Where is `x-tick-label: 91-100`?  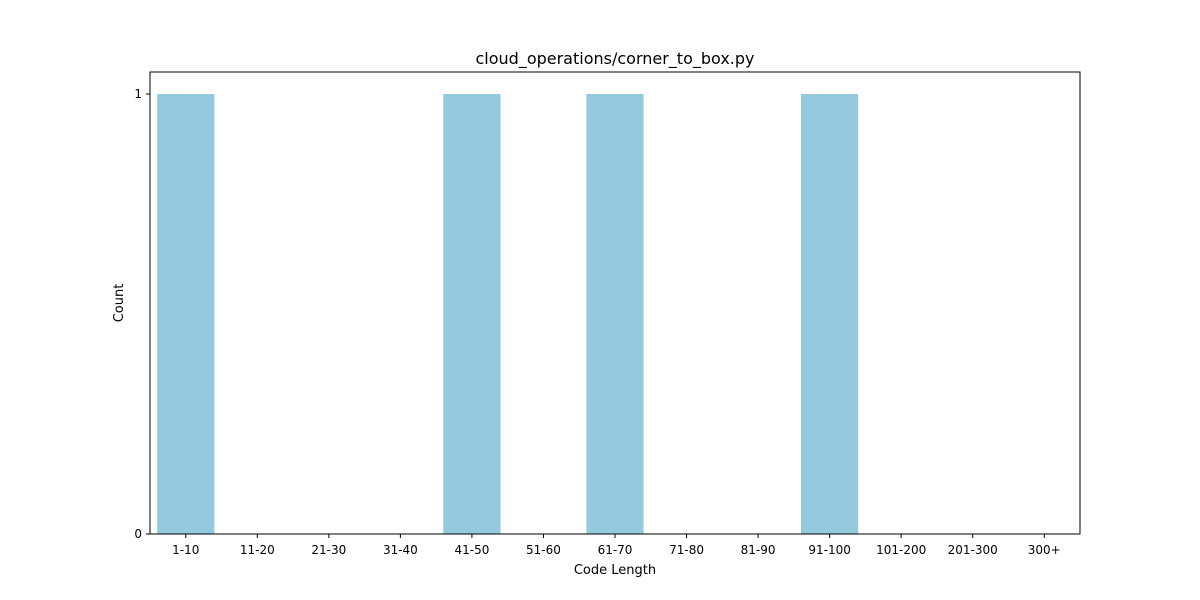
x-tick-label: 91-100 is located at coordinates (829, 550).